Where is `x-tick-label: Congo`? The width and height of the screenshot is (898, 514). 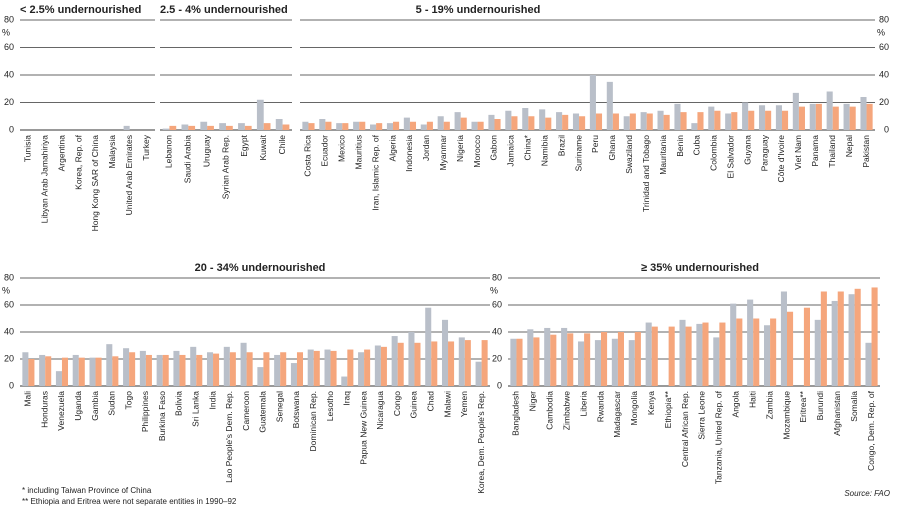
x-tick-label: Congo is located at coordinates (397, 403).